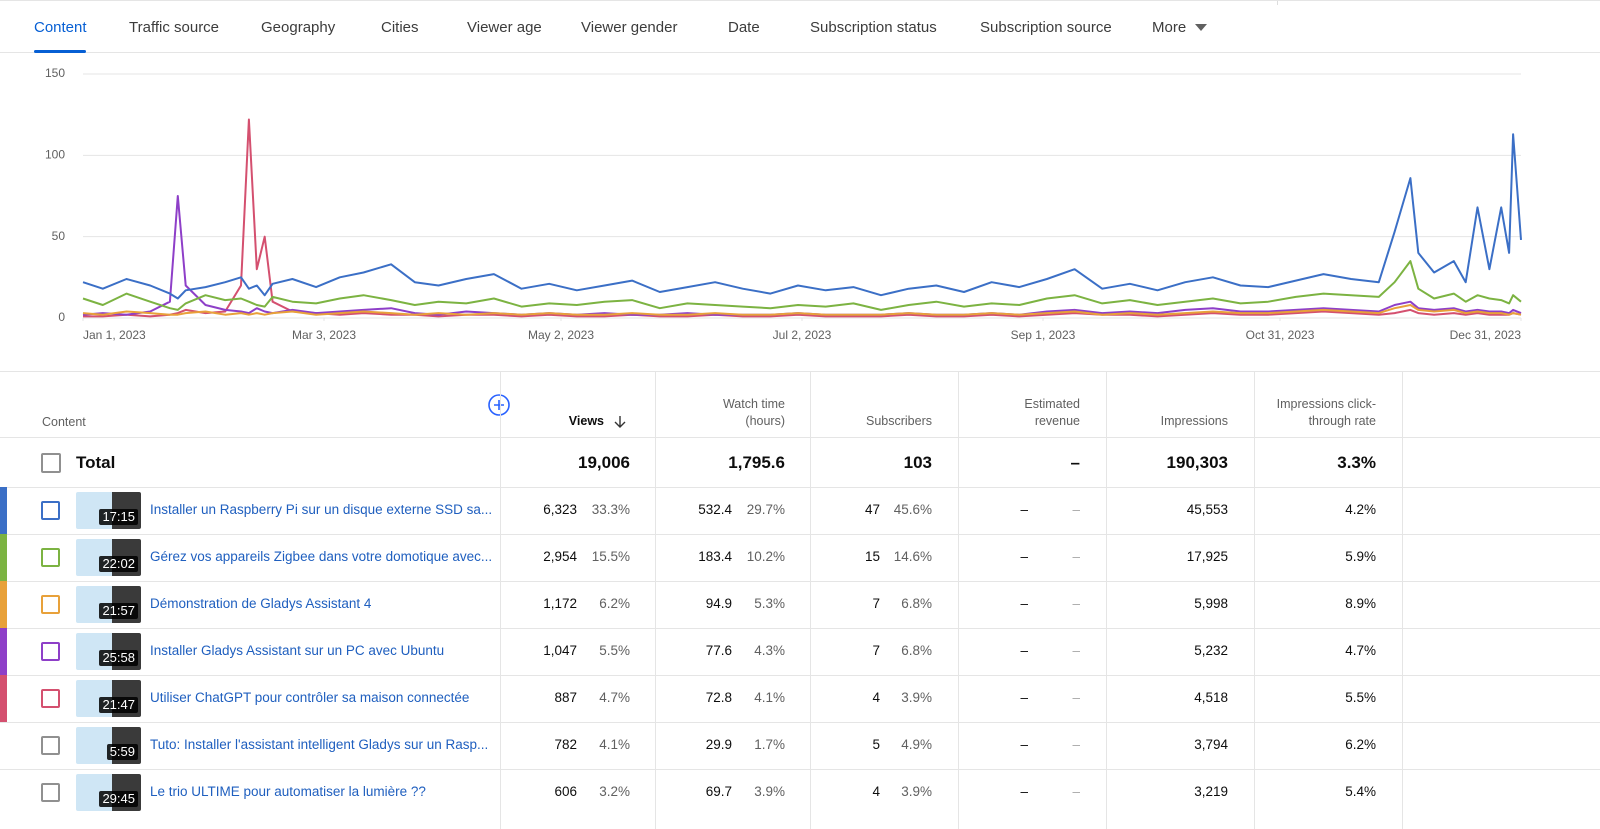 Image resolution: width=1600 pixels, height=829 pixels. Describe the element at coordinates (114, 335) in the screenshot. I see `x-tick-label: Jan 1, 2023` at that location.